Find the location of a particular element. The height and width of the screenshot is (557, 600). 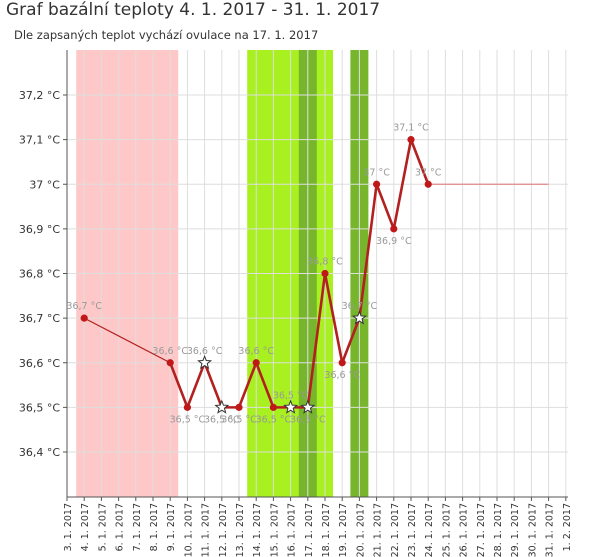

x-tick-label: 24. 1. 2017 is located at coordinates (429, 530).